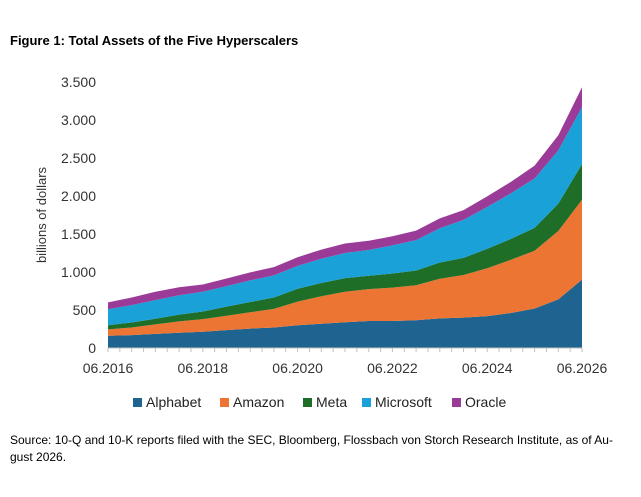 Image resolution: width=641 pixels, height=497 pixels. What do you see at coordinates (78, 234) in the screenshot?
I see `y-tick-label: 1.500` at bounding box center [78, 234].